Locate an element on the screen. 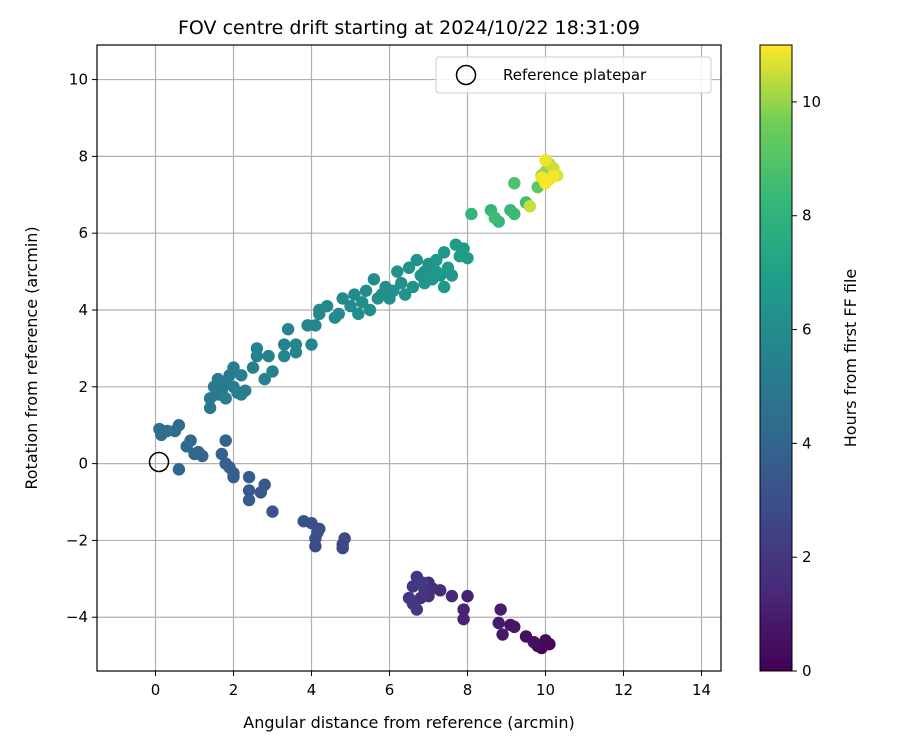 The width and height of the screenshot is (900, 750). legend-marker is located at coordinates (466, 75).